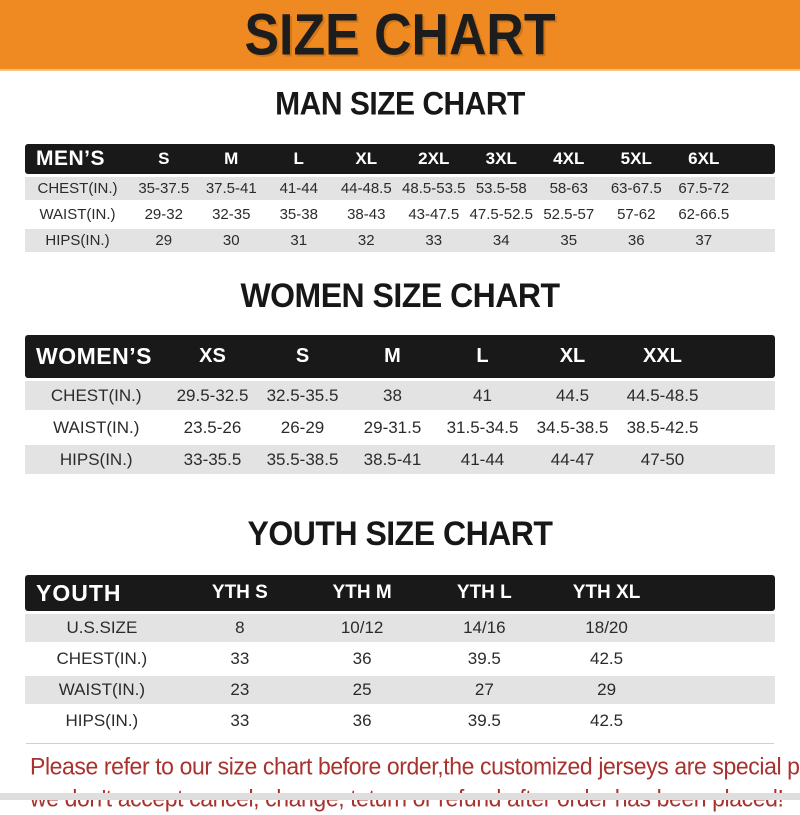  What do you see at coordinates (96, 356) in the screenshot?
I see `group-label: WOMEN’S` at bounding box center [96, 356].